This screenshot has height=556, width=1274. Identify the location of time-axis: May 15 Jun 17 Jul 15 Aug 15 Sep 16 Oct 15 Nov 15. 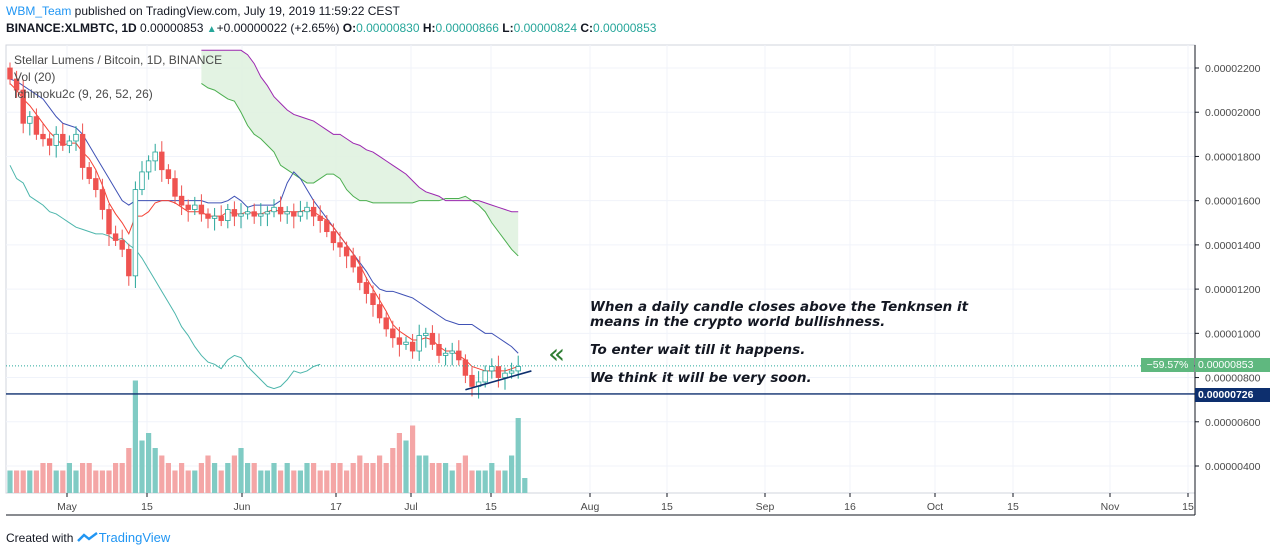
(600, 504).